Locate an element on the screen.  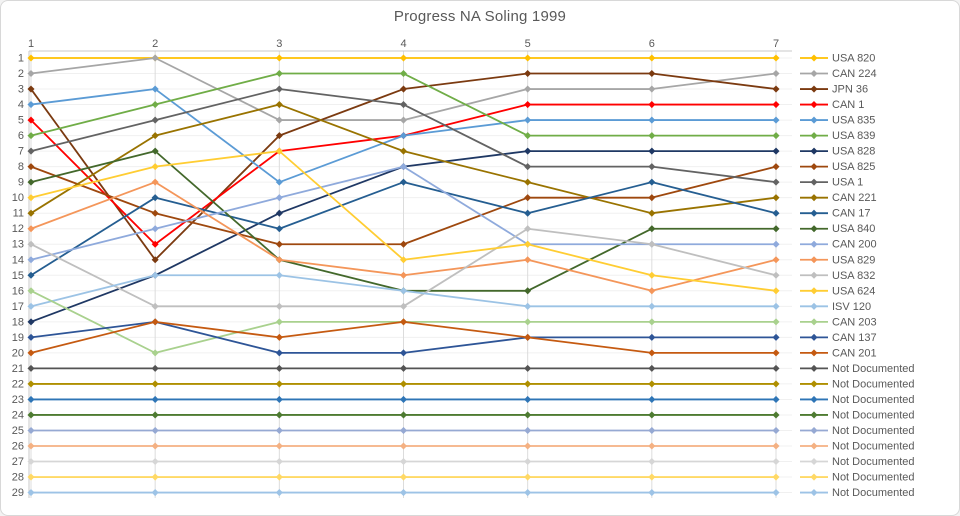
legend-label: USA 832 is located at coordinates (853, 276).